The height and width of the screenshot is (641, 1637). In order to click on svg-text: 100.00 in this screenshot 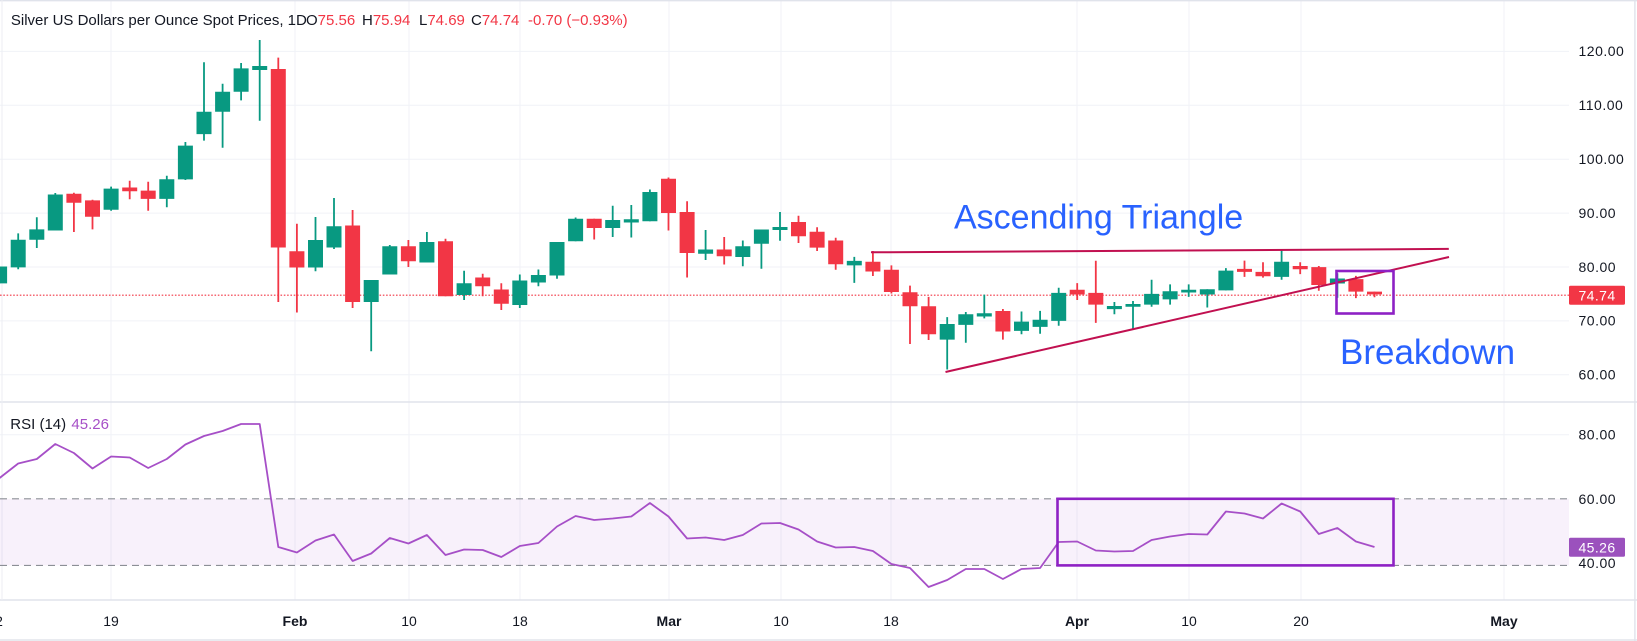, I will do `click(1602, 159)`.